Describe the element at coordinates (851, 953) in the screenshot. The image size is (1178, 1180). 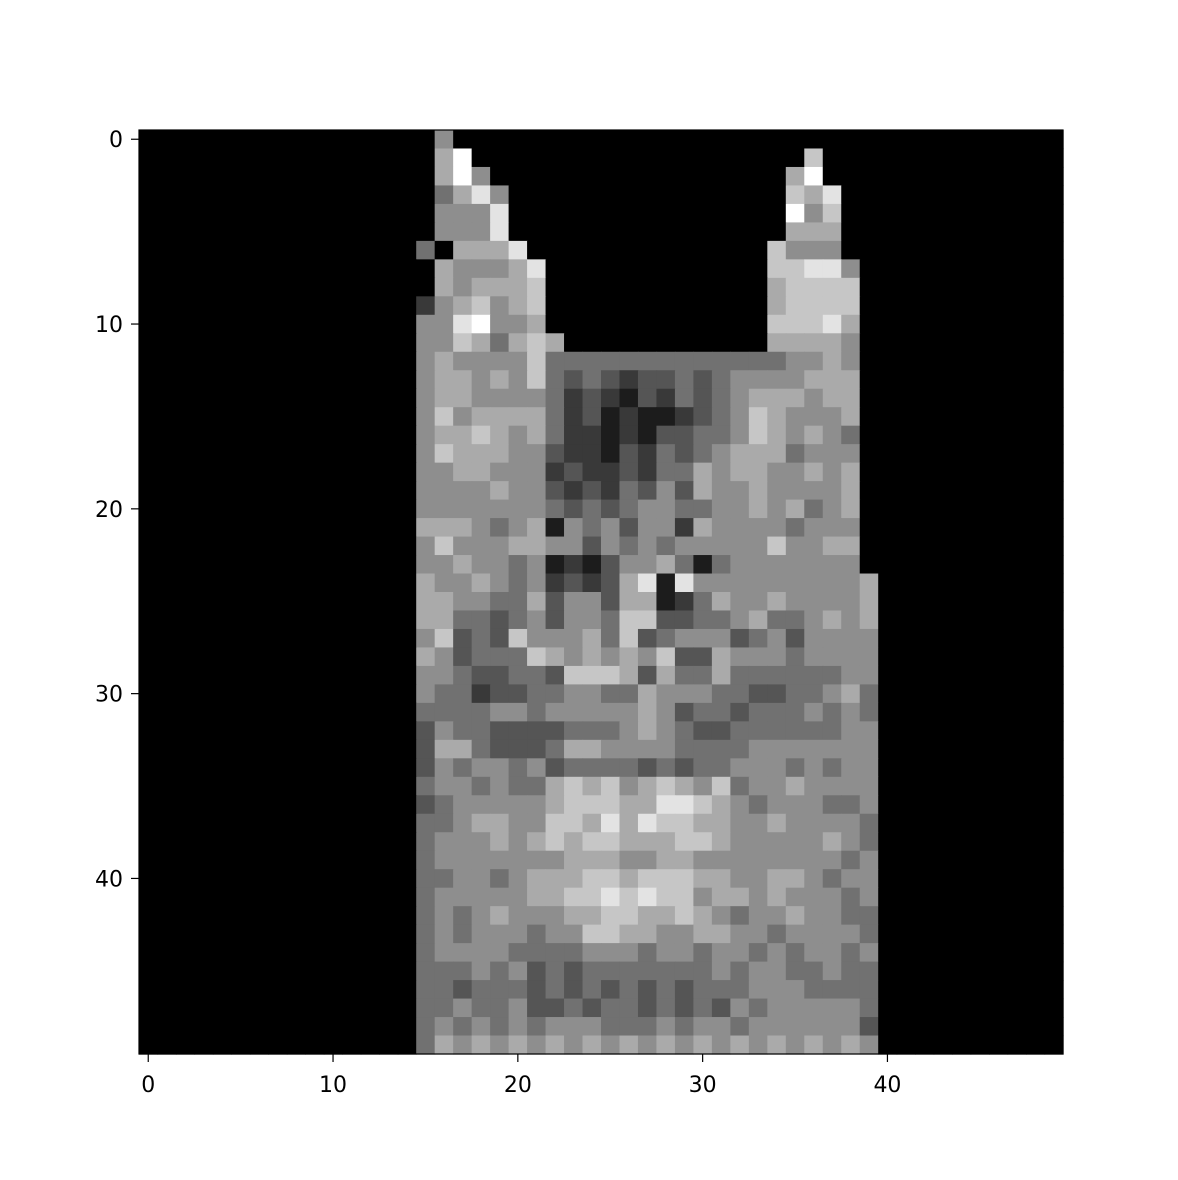
I see `heatmap-cell-r44-c38` at that location.